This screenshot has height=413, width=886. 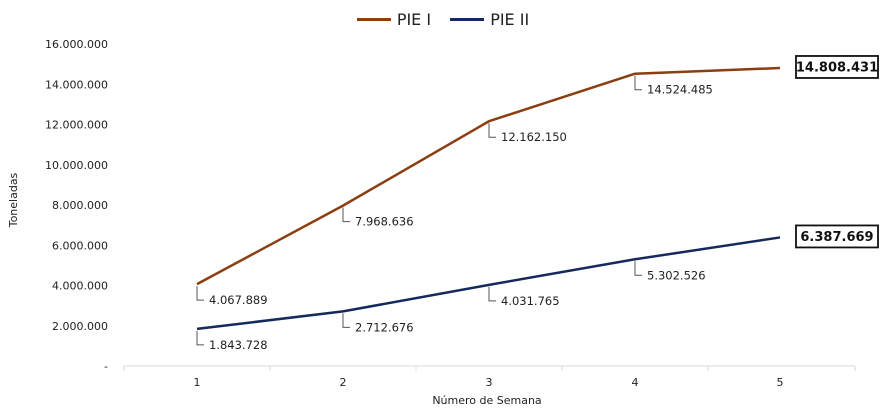 What do you see at coordinates (80, 326) in the screenshot?
I see `y-tick-label: 2.000.000` at bounding box center [80, 326].